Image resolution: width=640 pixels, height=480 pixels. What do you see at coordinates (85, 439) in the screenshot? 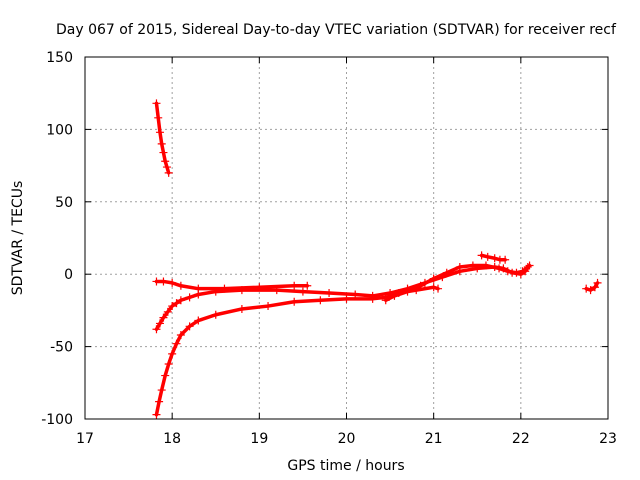
I see `x-tick-label: 17` at bounding box center [85, 439].